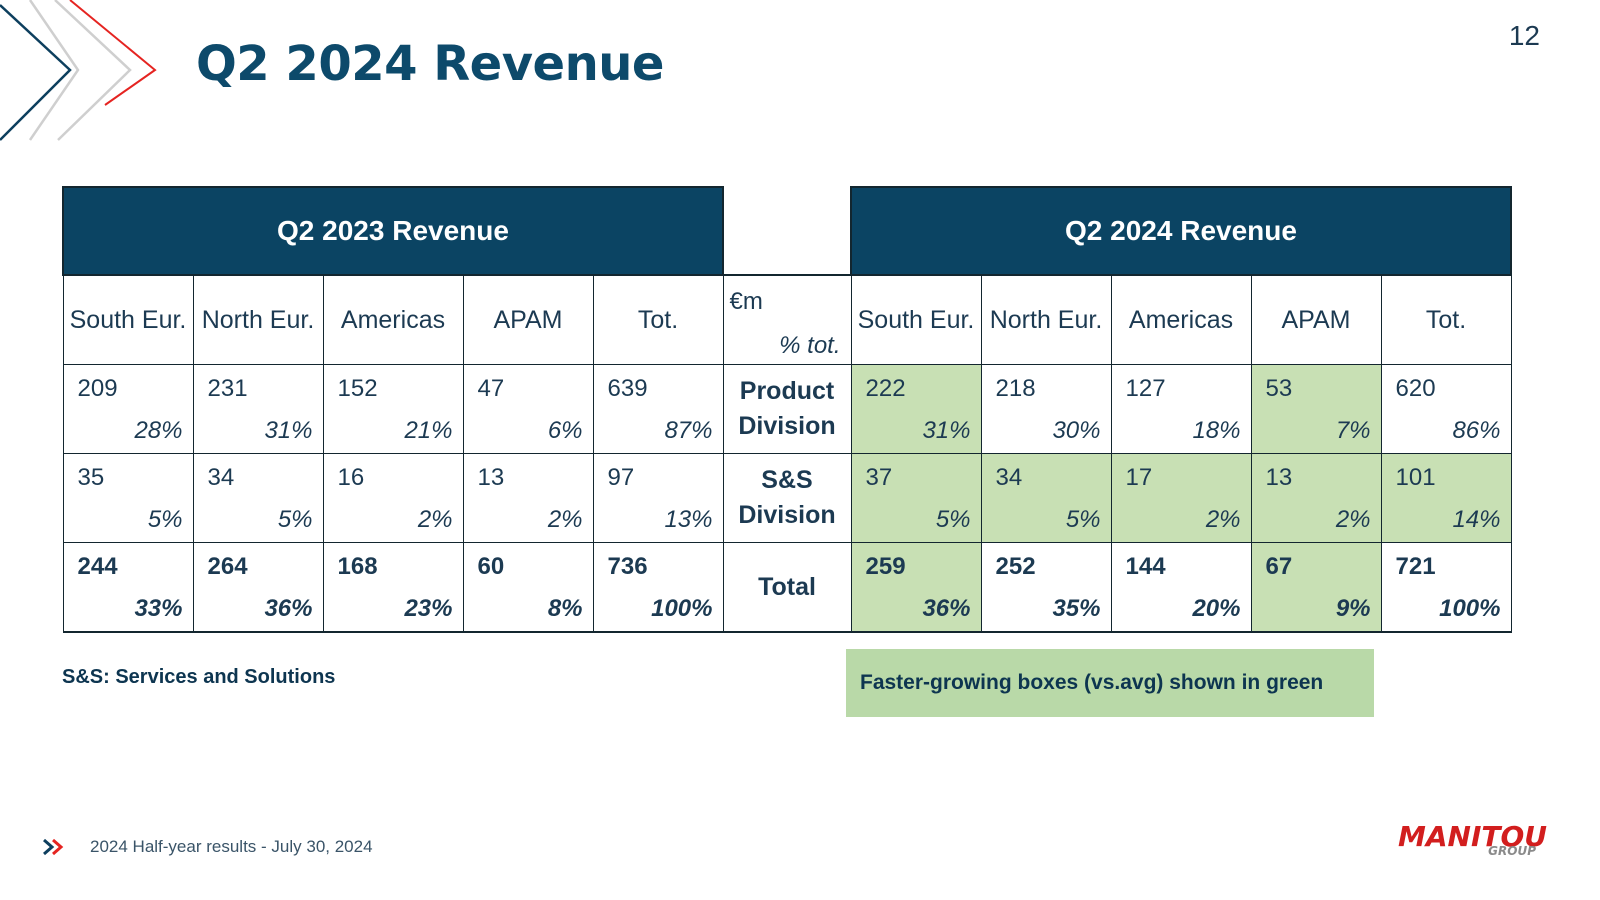 This screenshot has width=1600, height=900. Describe the element at coordinates (1181, 231) in the screenshot. I see `q2-2024-header: Q2 2024 Revenue` at that location.